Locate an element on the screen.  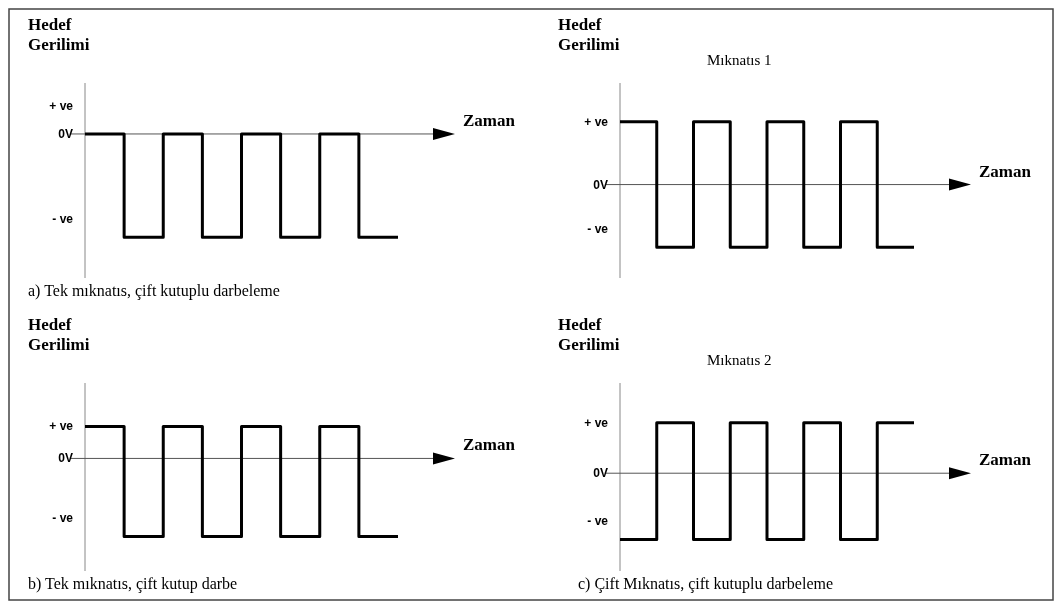
chart-title: Mıknatıs 1 is located at coordinates (739, 60).